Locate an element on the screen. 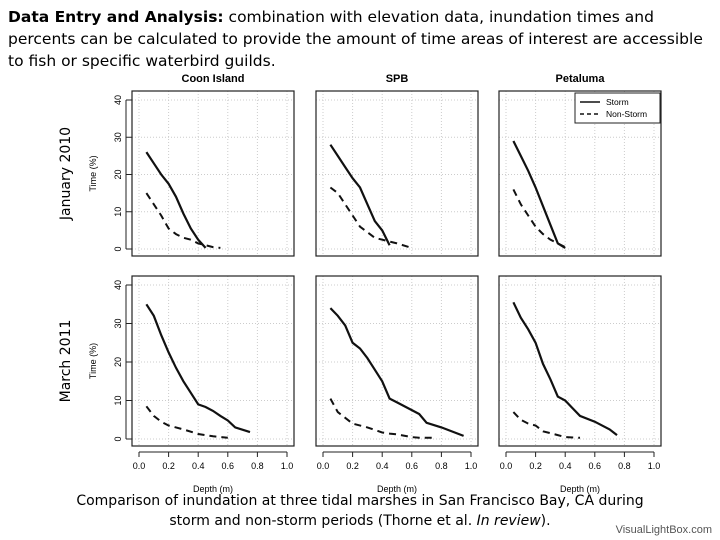 This screenshot has width=720, height=540. caption-italic: In review is located at coordinates (508, 521).